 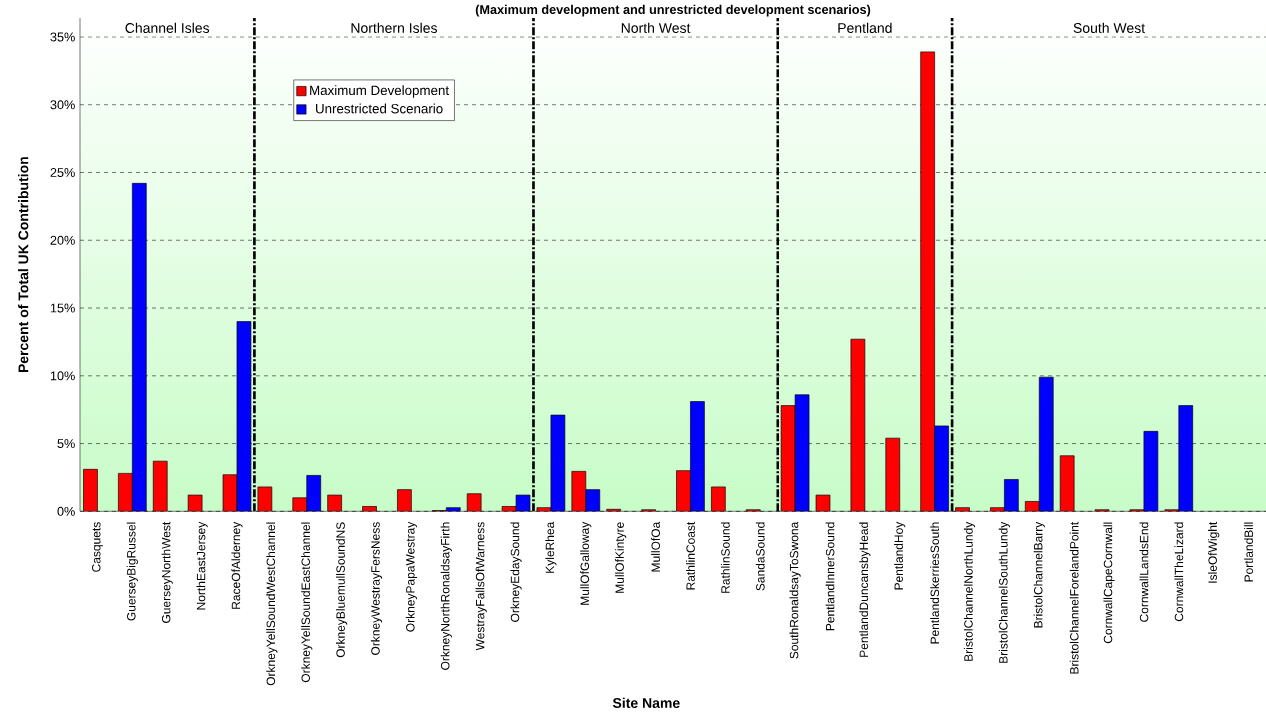 I want to click on x-tick-label: BristolChannelSouthLundy, so click(x=1004, y=592).